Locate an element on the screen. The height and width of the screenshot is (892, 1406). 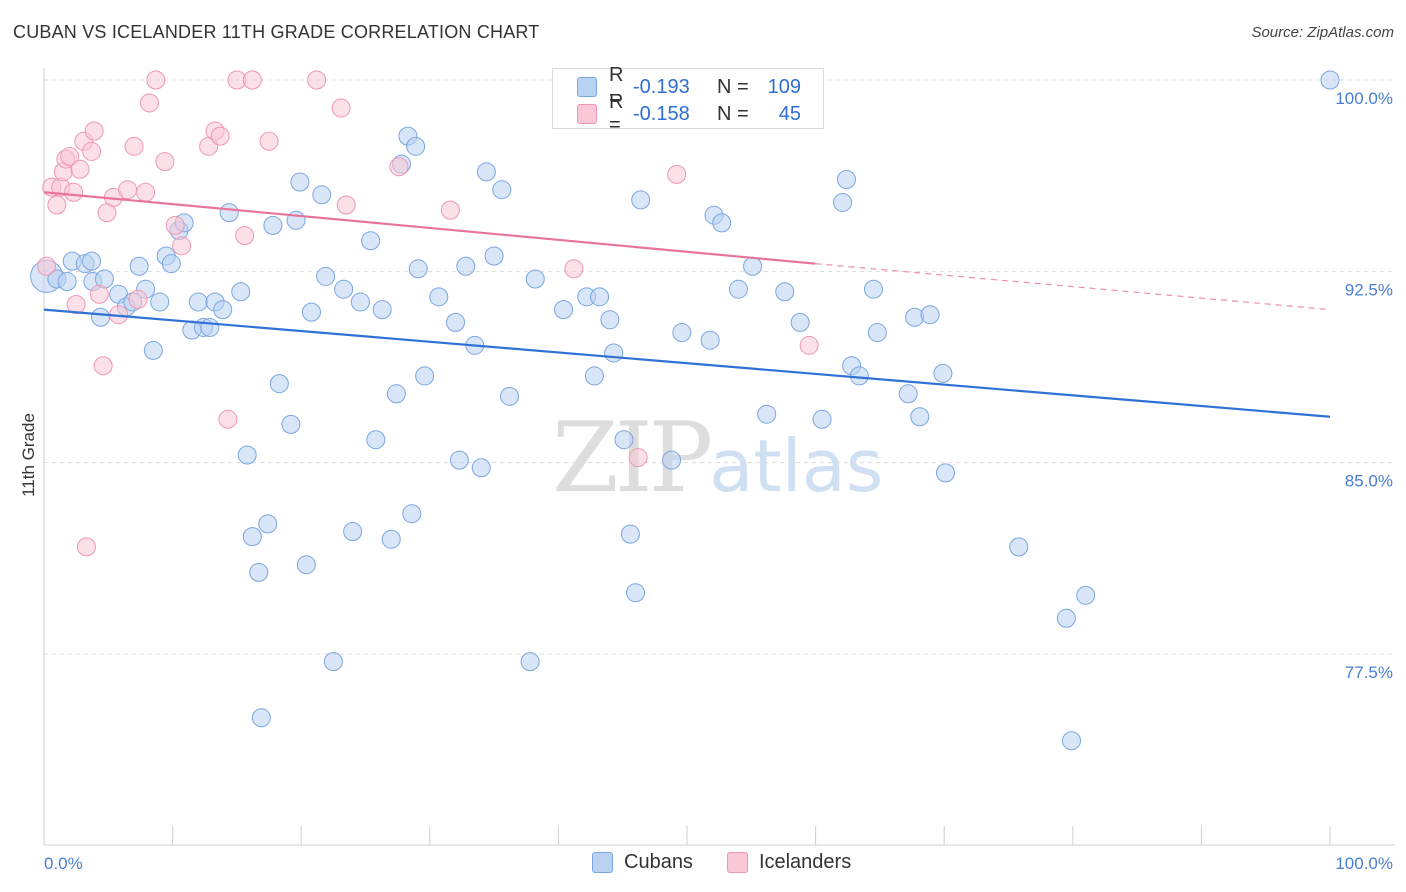
y-tick-label: 100.0% is located at coordinates (1364, 98).